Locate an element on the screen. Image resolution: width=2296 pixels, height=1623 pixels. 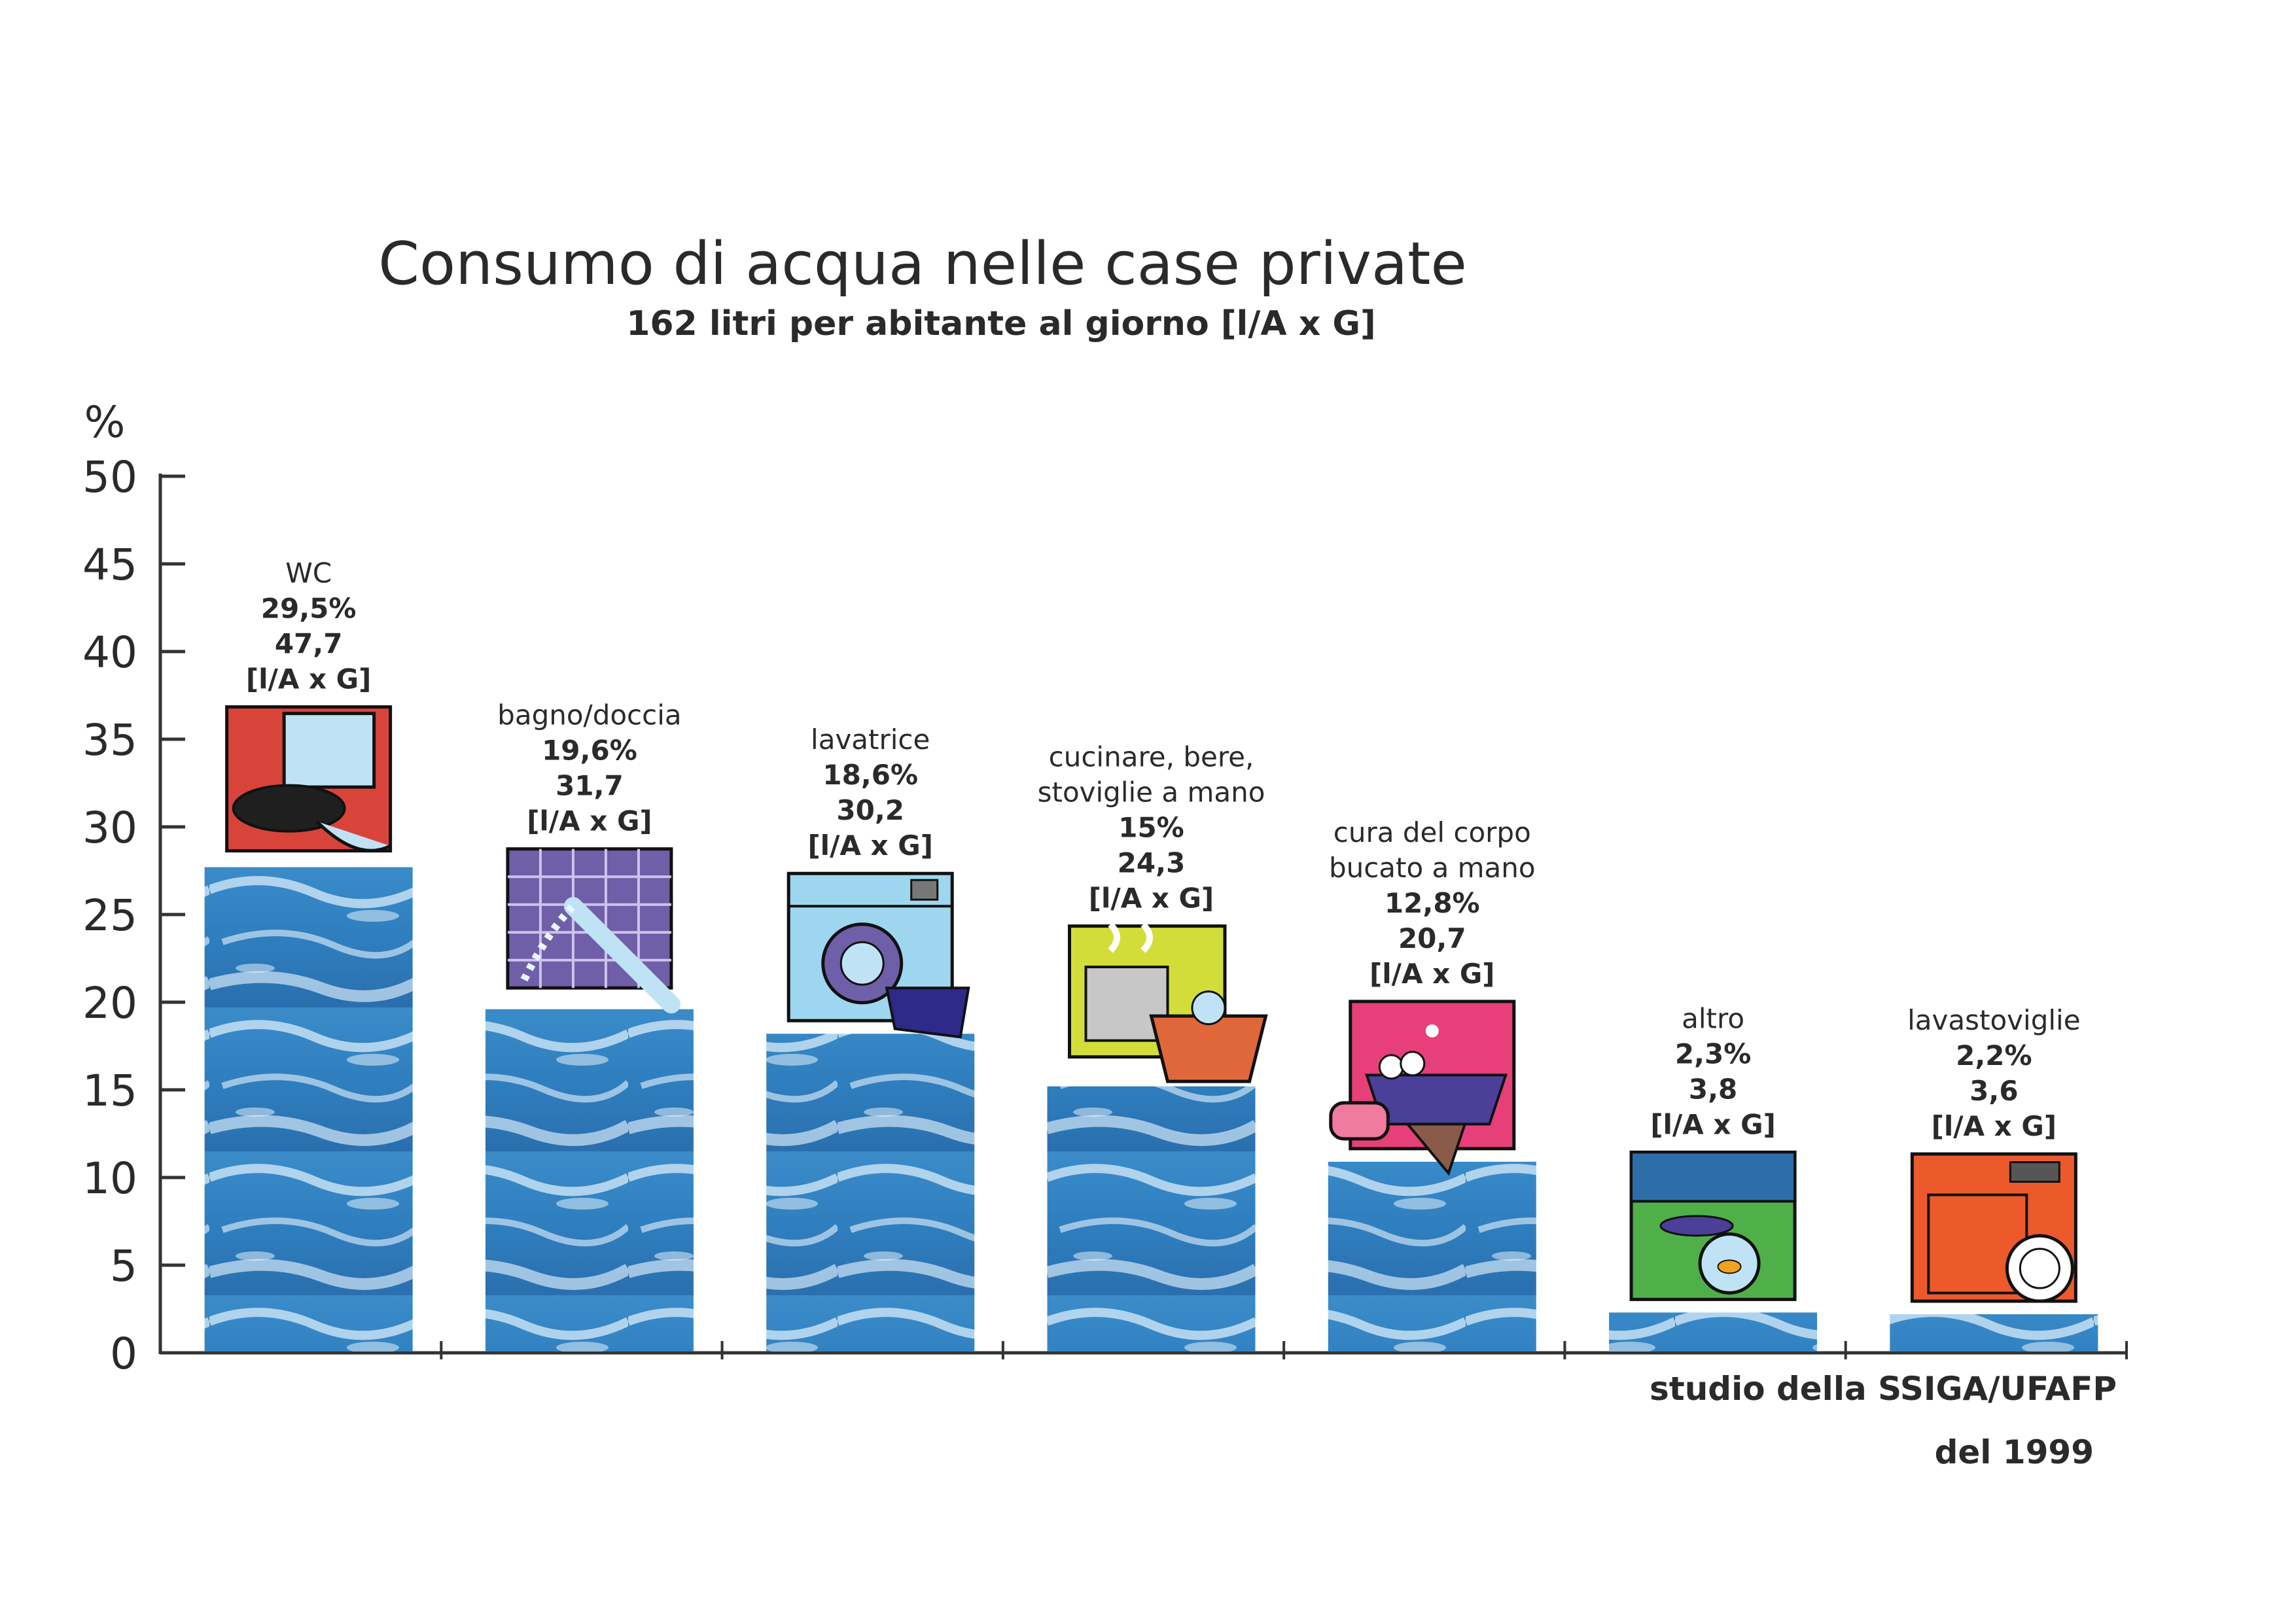
percent-label: 19,6% is located at coordinates (589, 751).